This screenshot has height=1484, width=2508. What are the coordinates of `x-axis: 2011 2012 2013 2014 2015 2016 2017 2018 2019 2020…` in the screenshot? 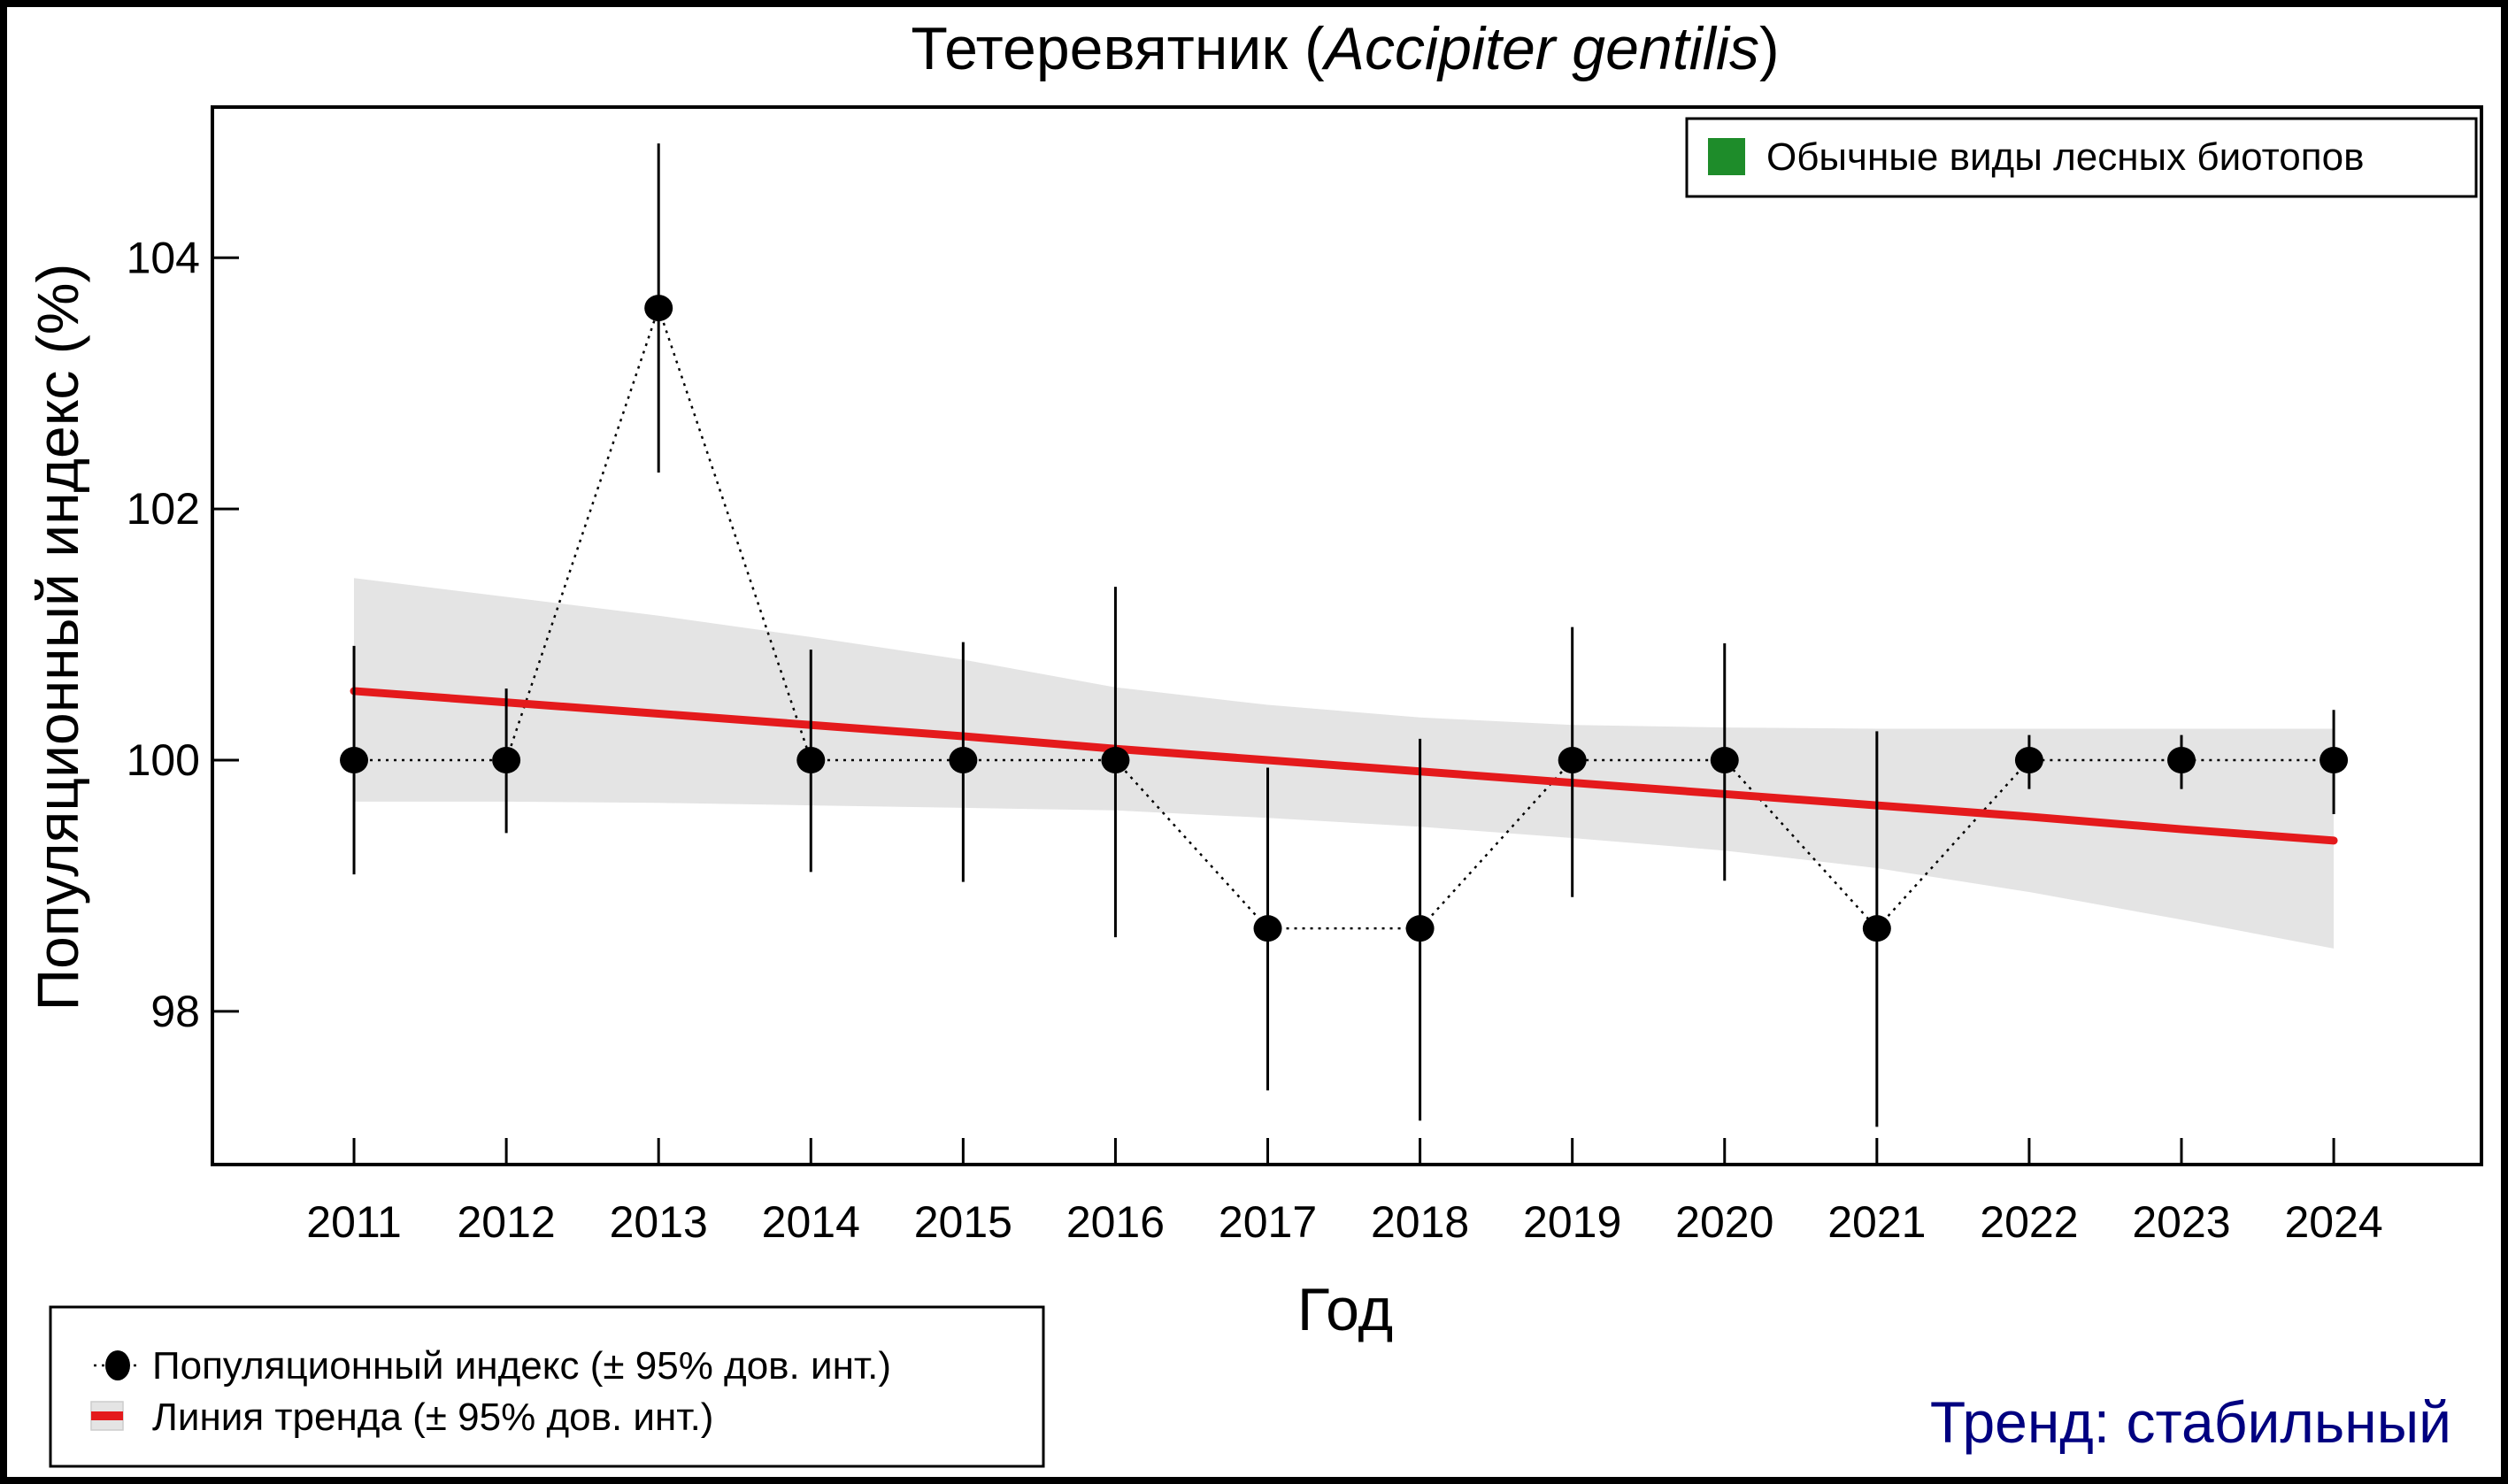 It's located at (1344, 1192).